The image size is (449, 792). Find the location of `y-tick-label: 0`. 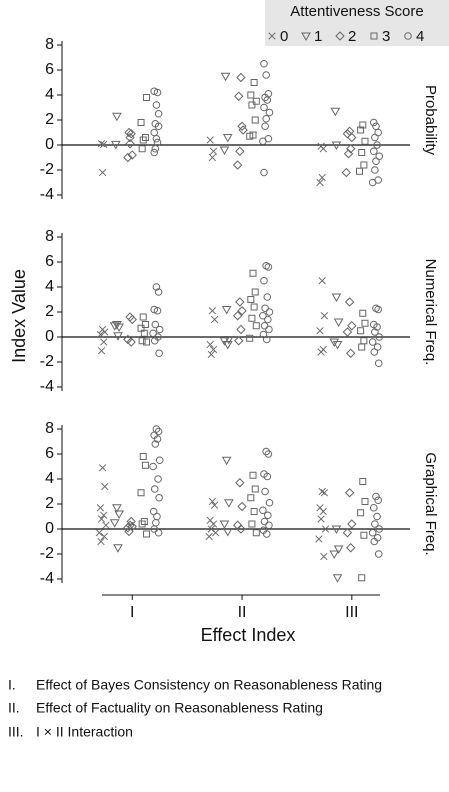

y-tick-label: 0 is located at coordinates (49, 528).